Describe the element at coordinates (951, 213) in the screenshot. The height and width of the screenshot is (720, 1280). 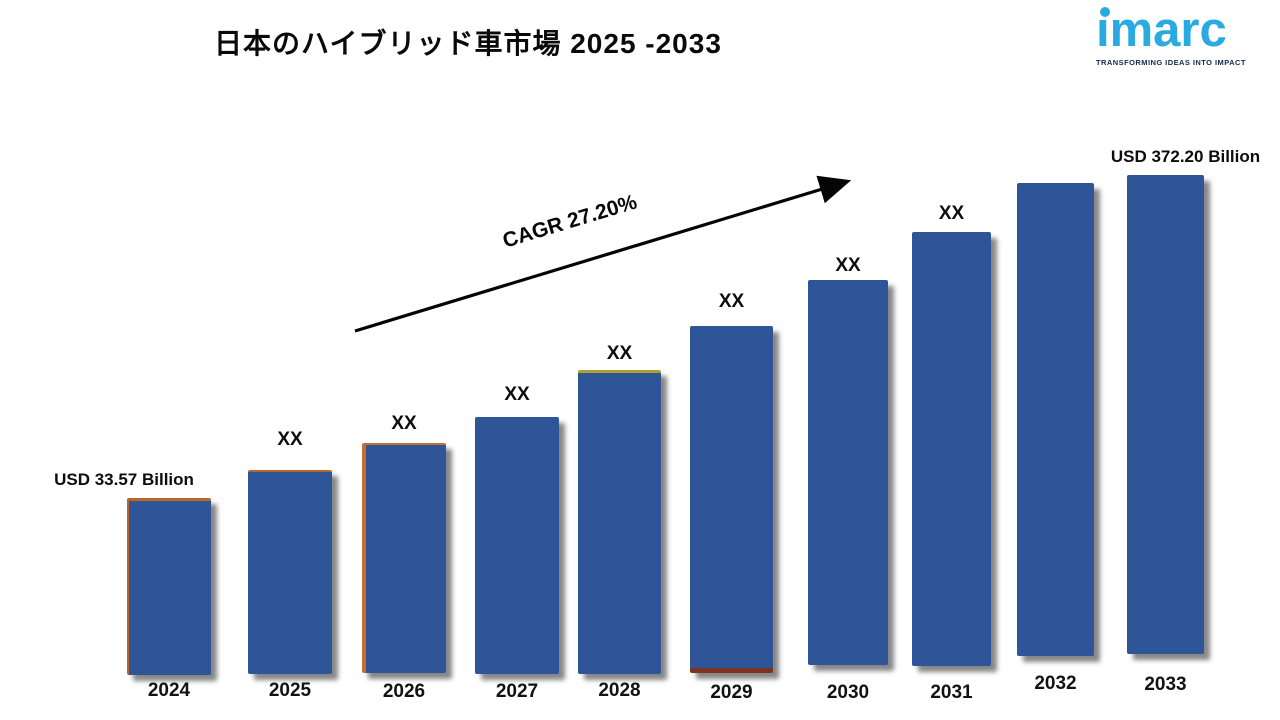
I see `bar-value-label-2031: XX` at that location.